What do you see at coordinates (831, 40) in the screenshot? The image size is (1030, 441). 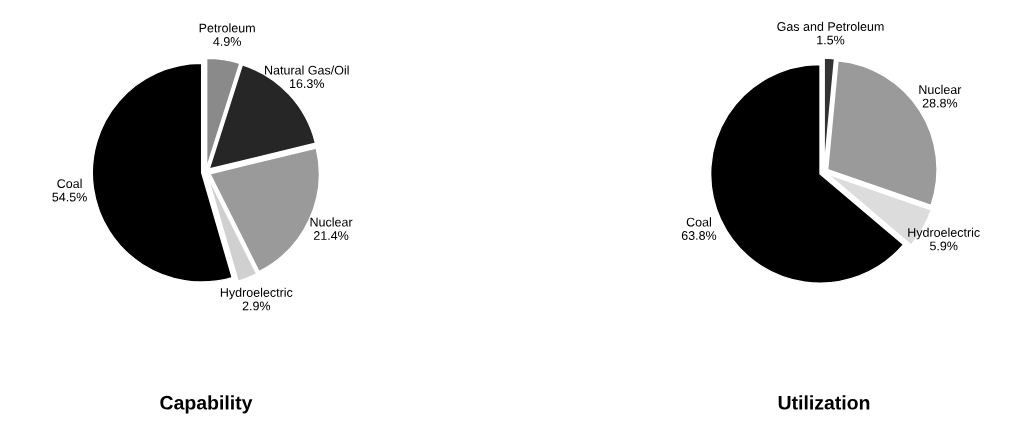 I see `data-label: 1.5%` at bounding box center [831, 40].